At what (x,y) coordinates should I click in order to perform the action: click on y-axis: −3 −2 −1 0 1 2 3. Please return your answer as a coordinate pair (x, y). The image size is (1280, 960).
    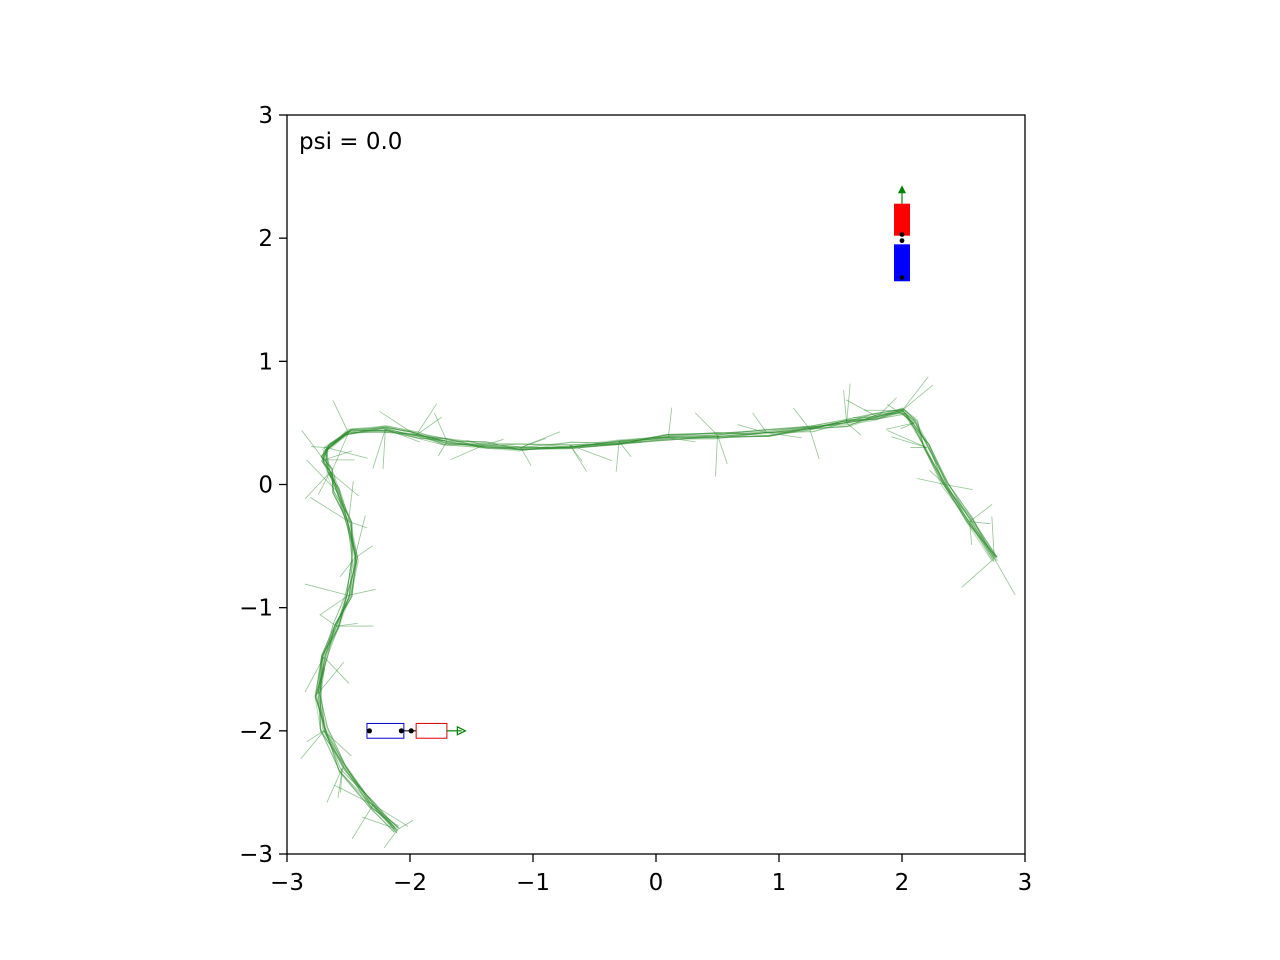
    Looking at the image, I should click on (263, 485).